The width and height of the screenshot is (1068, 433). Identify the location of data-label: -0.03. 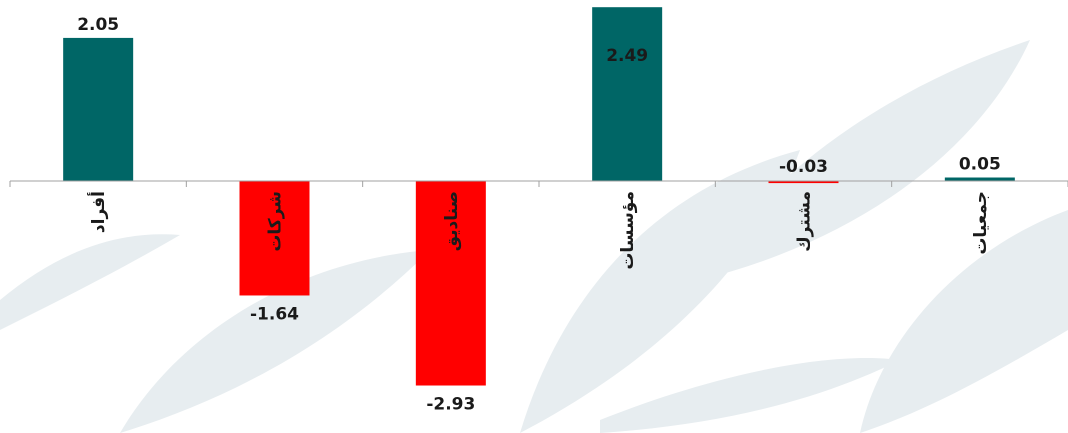
(803, 167).